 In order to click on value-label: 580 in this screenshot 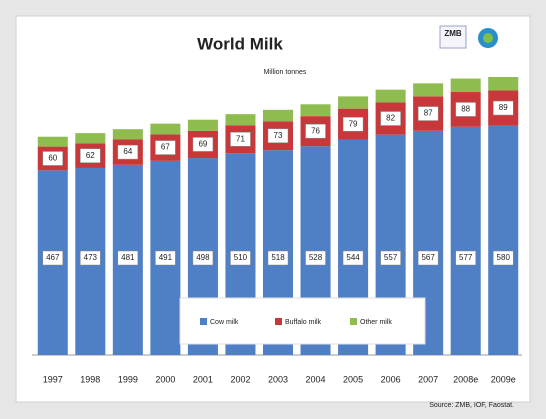, I will do `click(504, 257)`.